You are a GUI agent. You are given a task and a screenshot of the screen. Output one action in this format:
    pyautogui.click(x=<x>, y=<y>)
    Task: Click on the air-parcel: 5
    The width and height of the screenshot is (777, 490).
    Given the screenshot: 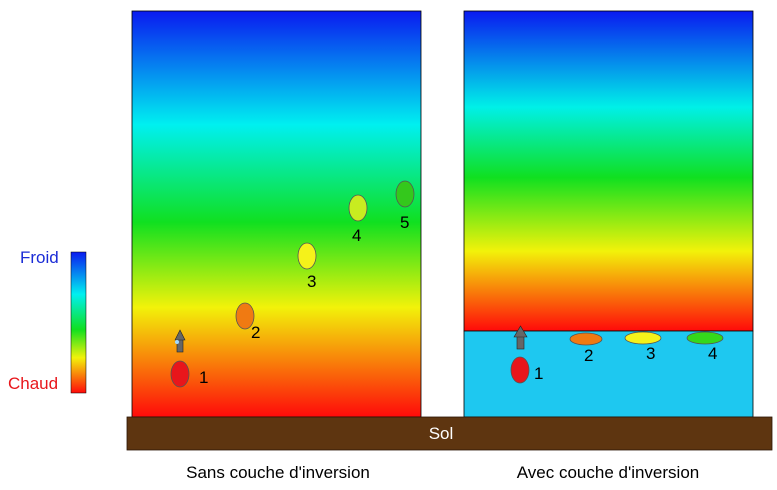 What is the action you would take?
    pyautogui.click(x=405, y=206)
    